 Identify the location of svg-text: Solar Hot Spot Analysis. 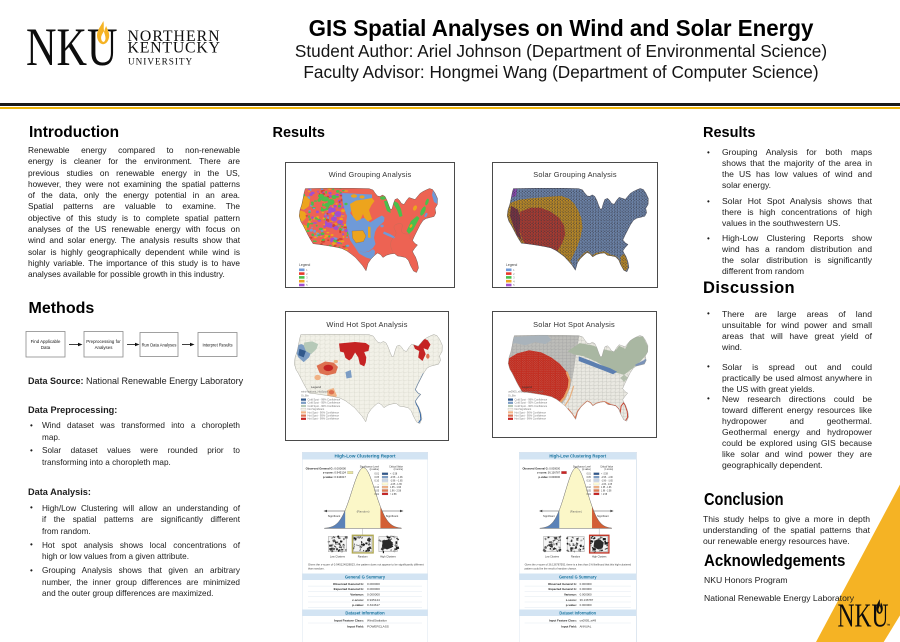
(574, 324).